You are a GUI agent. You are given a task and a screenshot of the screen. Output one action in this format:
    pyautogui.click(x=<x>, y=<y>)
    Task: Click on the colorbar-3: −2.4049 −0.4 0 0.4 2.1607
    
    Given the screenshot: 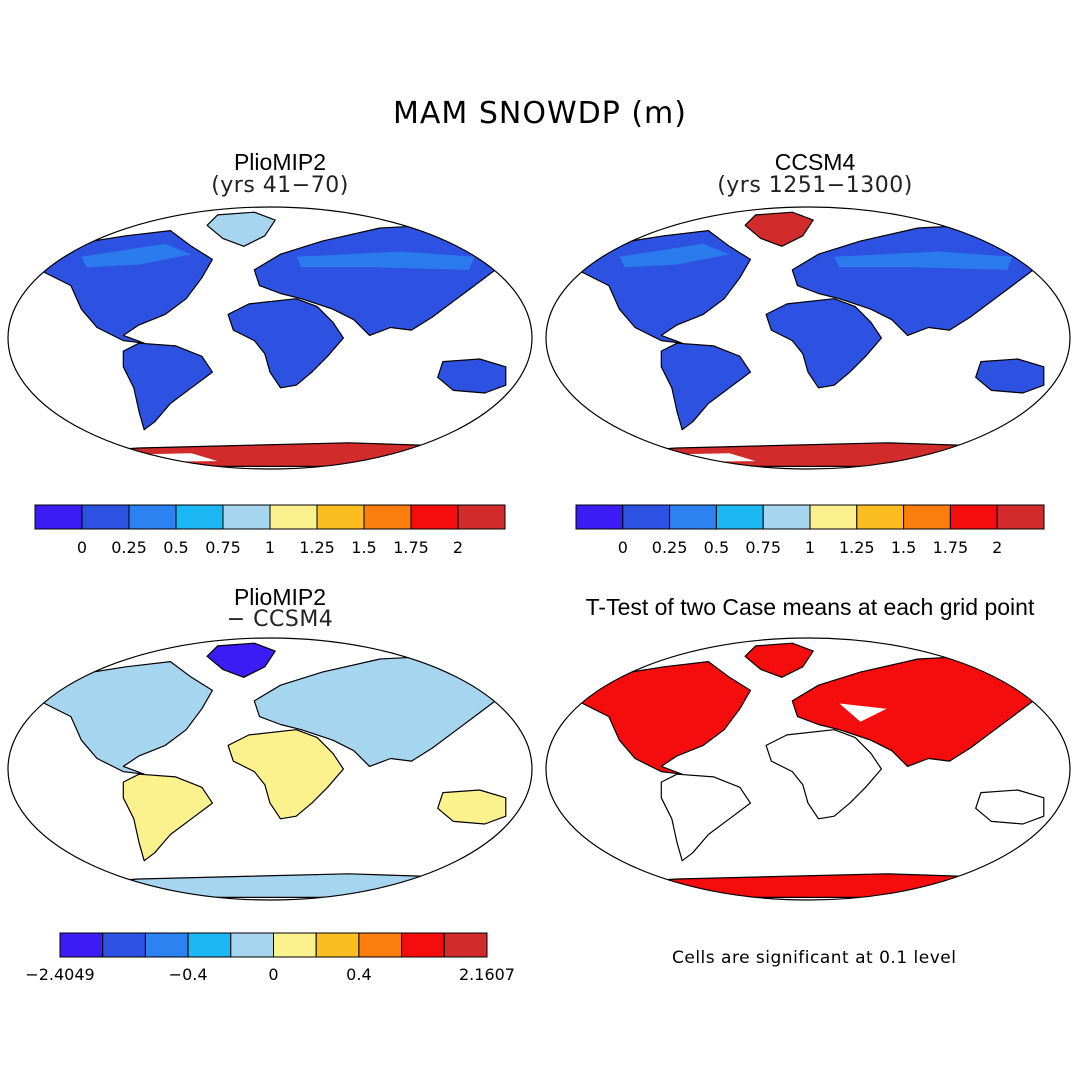 What is the action you would take?
    pyautogui.click(x=270, y=958)
    